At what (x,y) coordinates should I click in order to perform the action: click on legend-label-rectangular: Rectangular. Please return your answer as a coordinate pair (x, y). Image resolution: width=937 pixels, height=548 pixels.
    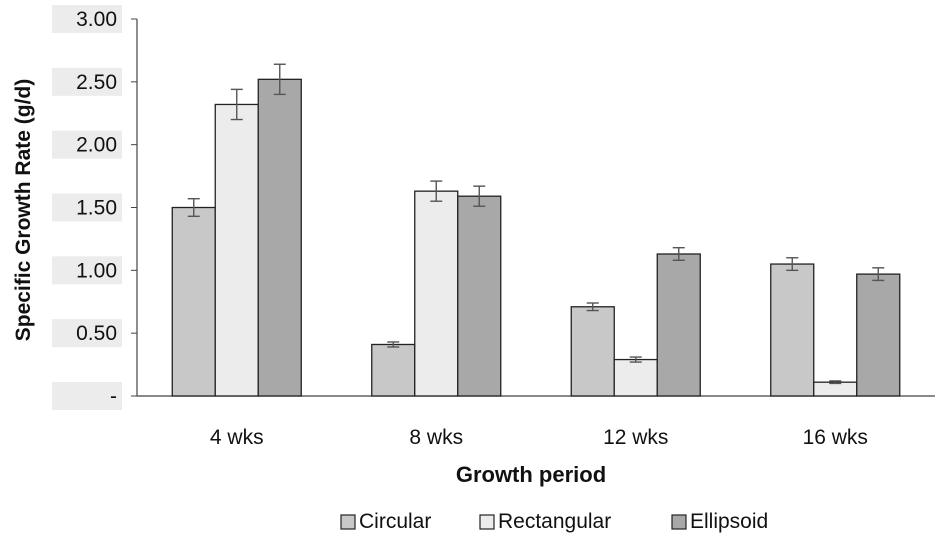
    Looking at the image, I should click on (554, 521).